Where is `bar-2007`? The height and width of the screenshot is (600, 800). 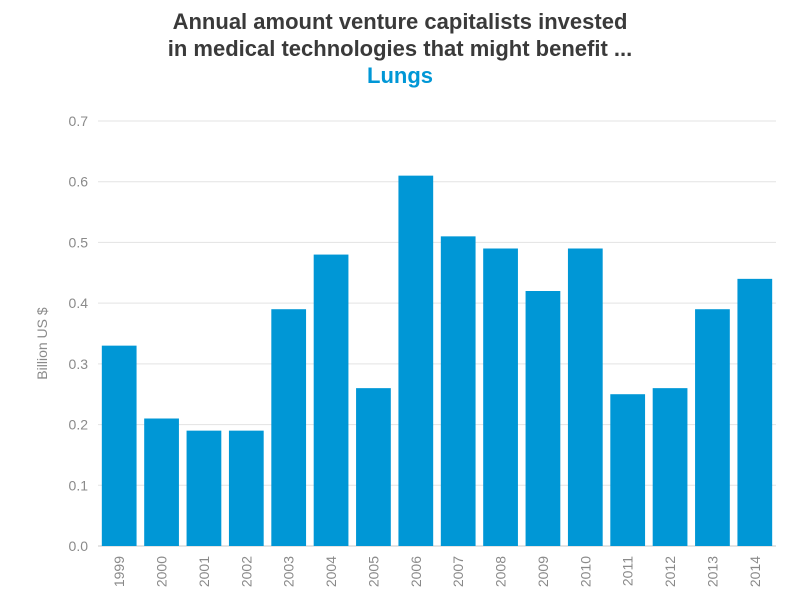 bar-2007 is located at coordinates (458, 391).